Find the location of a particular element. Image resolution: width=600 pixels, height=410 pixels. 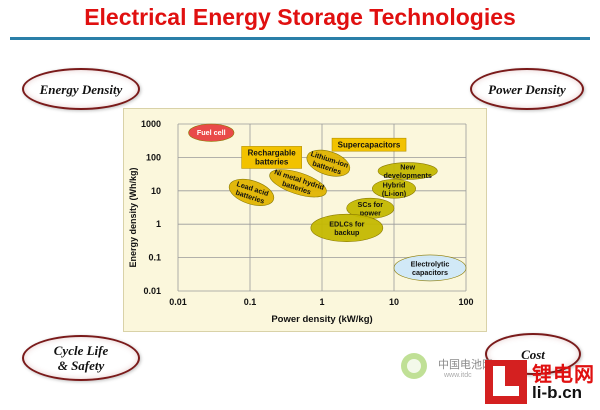

y-tick-label: 10 is located at coordinates (156, 191).